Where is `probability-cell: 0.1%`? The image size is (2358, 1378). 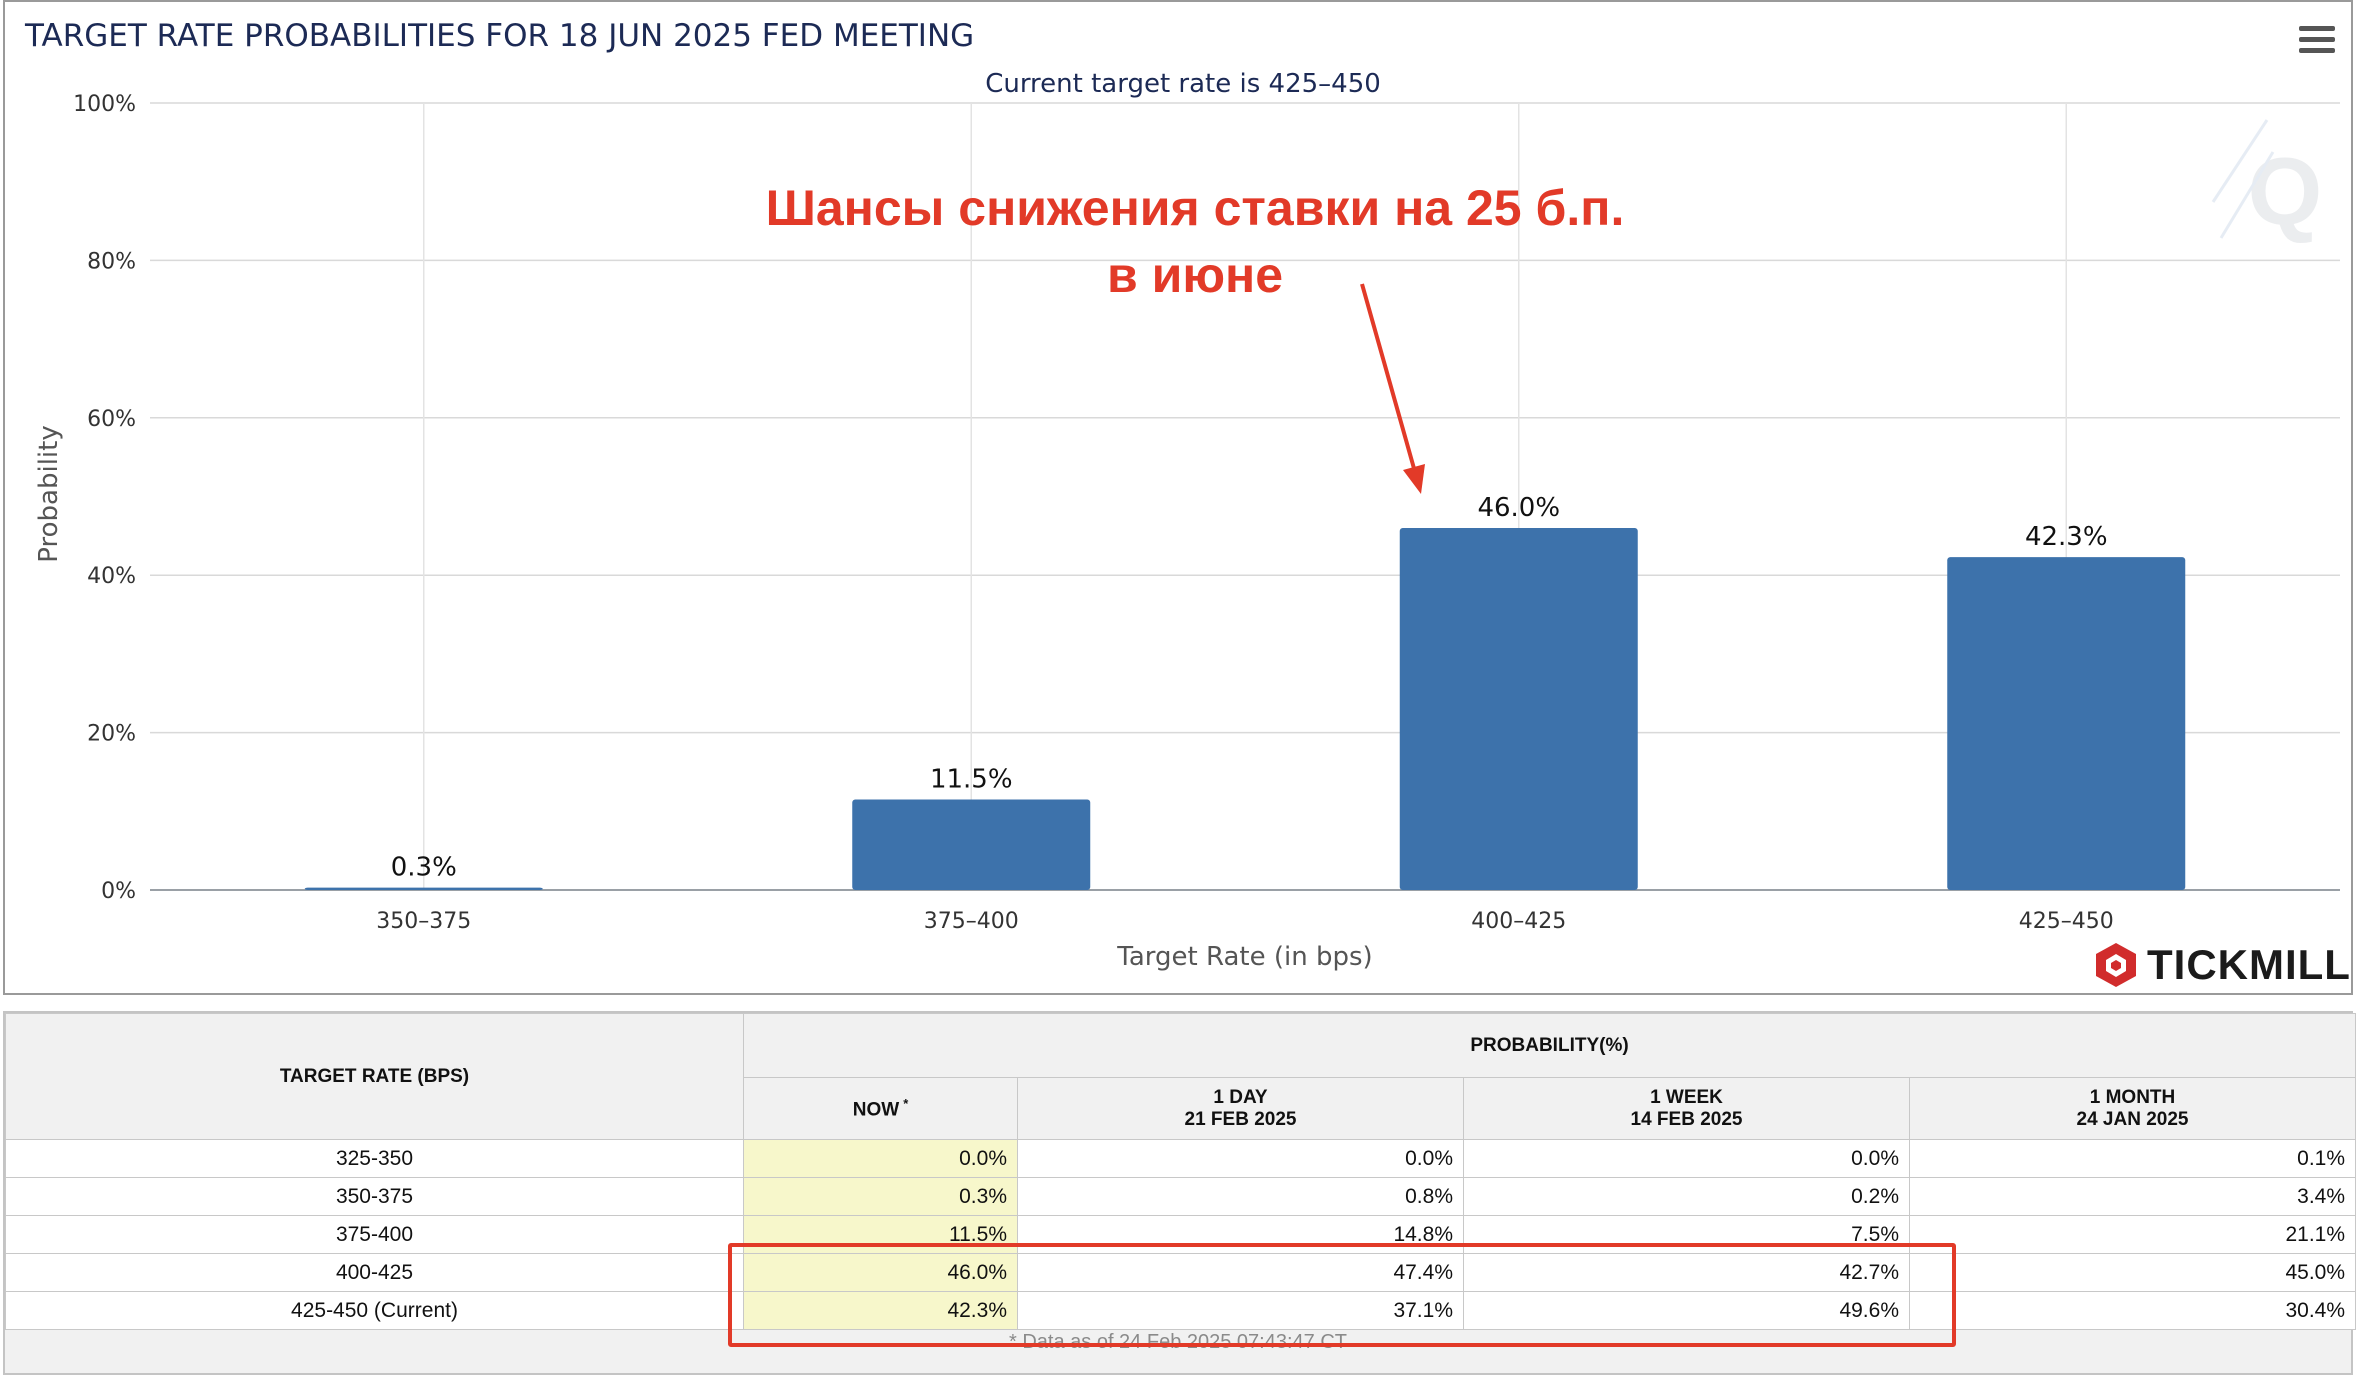
probability-cell: 0.1% is located at coordinates (2132, 1158).